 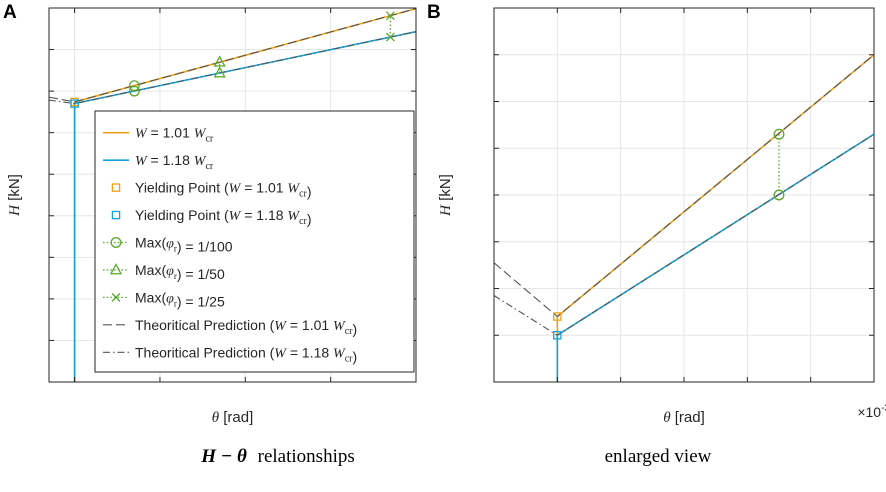 I want to click on caption-a: H − θ relationships, so click(x=277, y=456).